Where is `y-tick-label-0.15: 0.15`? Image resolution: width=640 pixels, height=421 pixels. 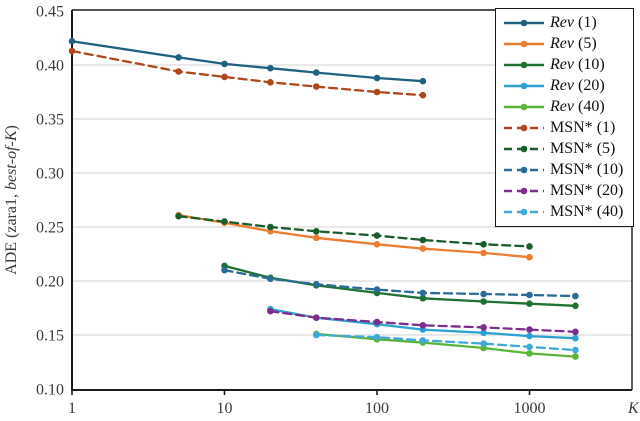
y-tick-label-0.15: 0.15 is located at coordinates (50, 336).